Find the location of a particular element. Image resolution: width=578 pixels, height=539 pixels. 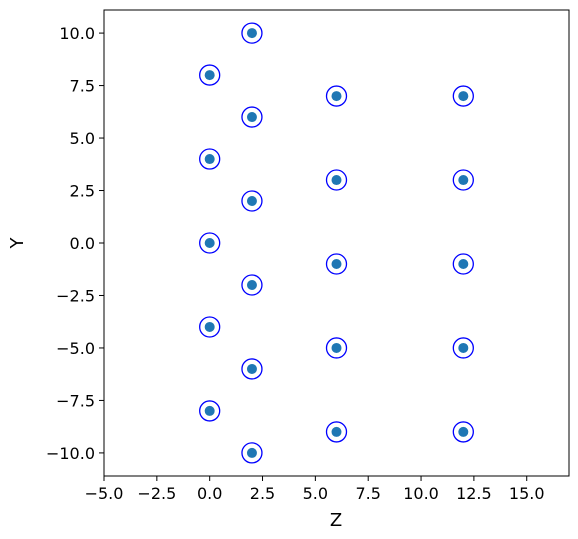

y-tick-label: −7.5 is located at coordinates (75, 400).